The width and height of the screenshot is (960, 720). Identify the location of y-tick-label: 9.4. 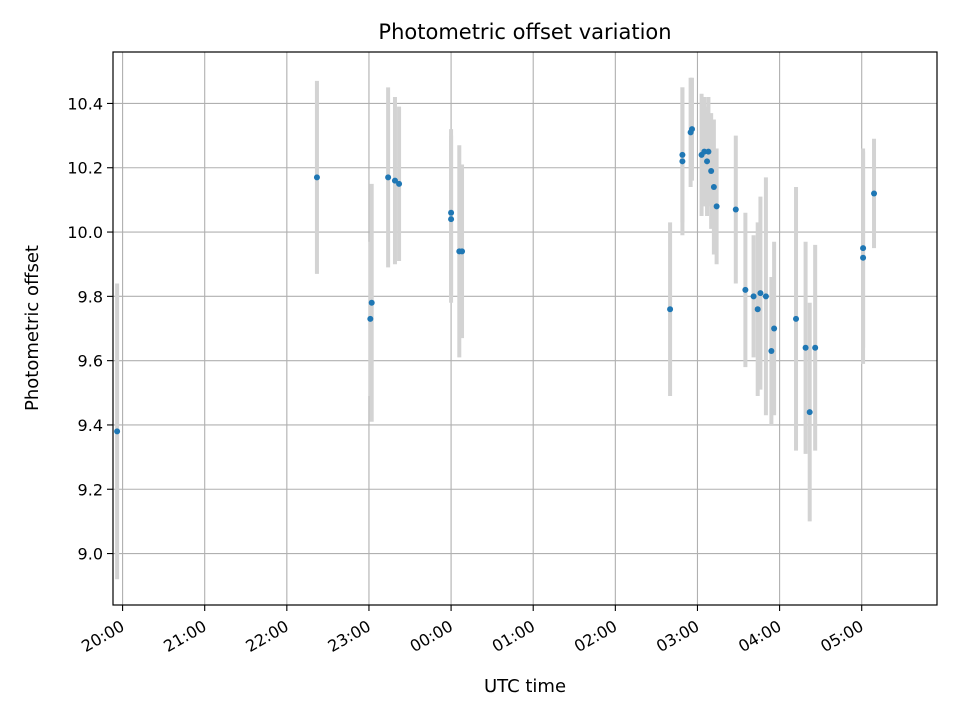
(90, 425).